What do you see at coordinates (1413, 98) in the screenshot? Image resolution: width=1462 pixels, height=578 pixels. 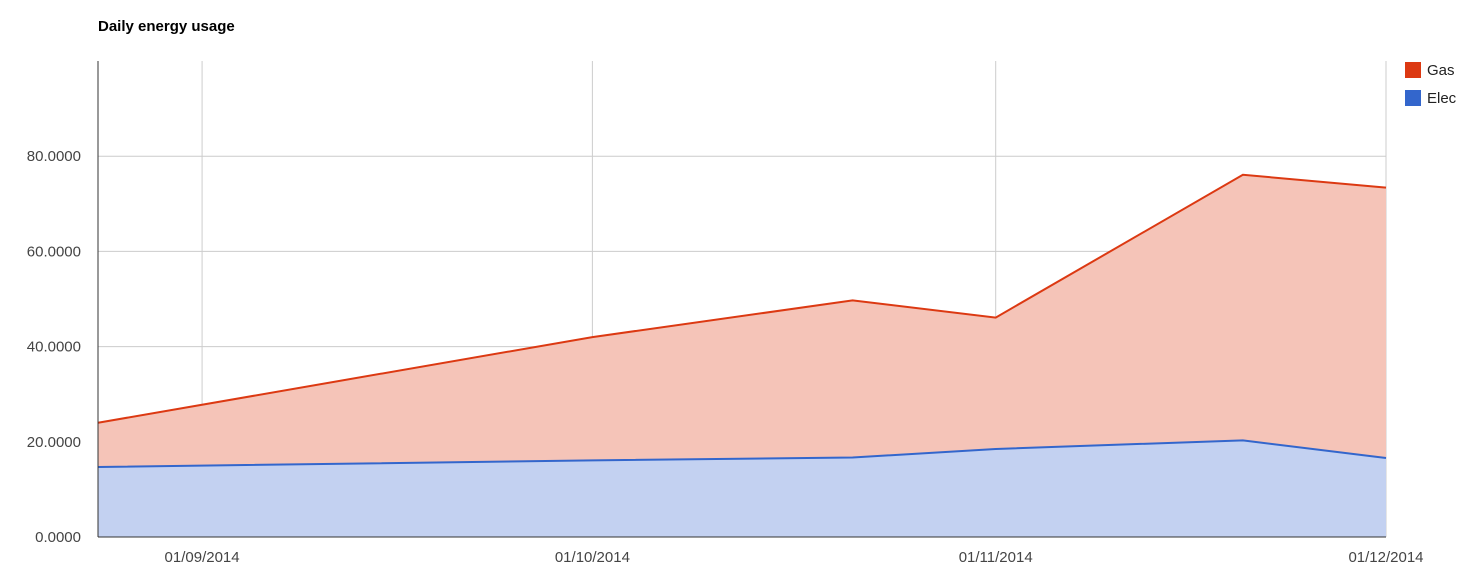 I see `legend-swatch-elec` at bounding box center [1413, 98].